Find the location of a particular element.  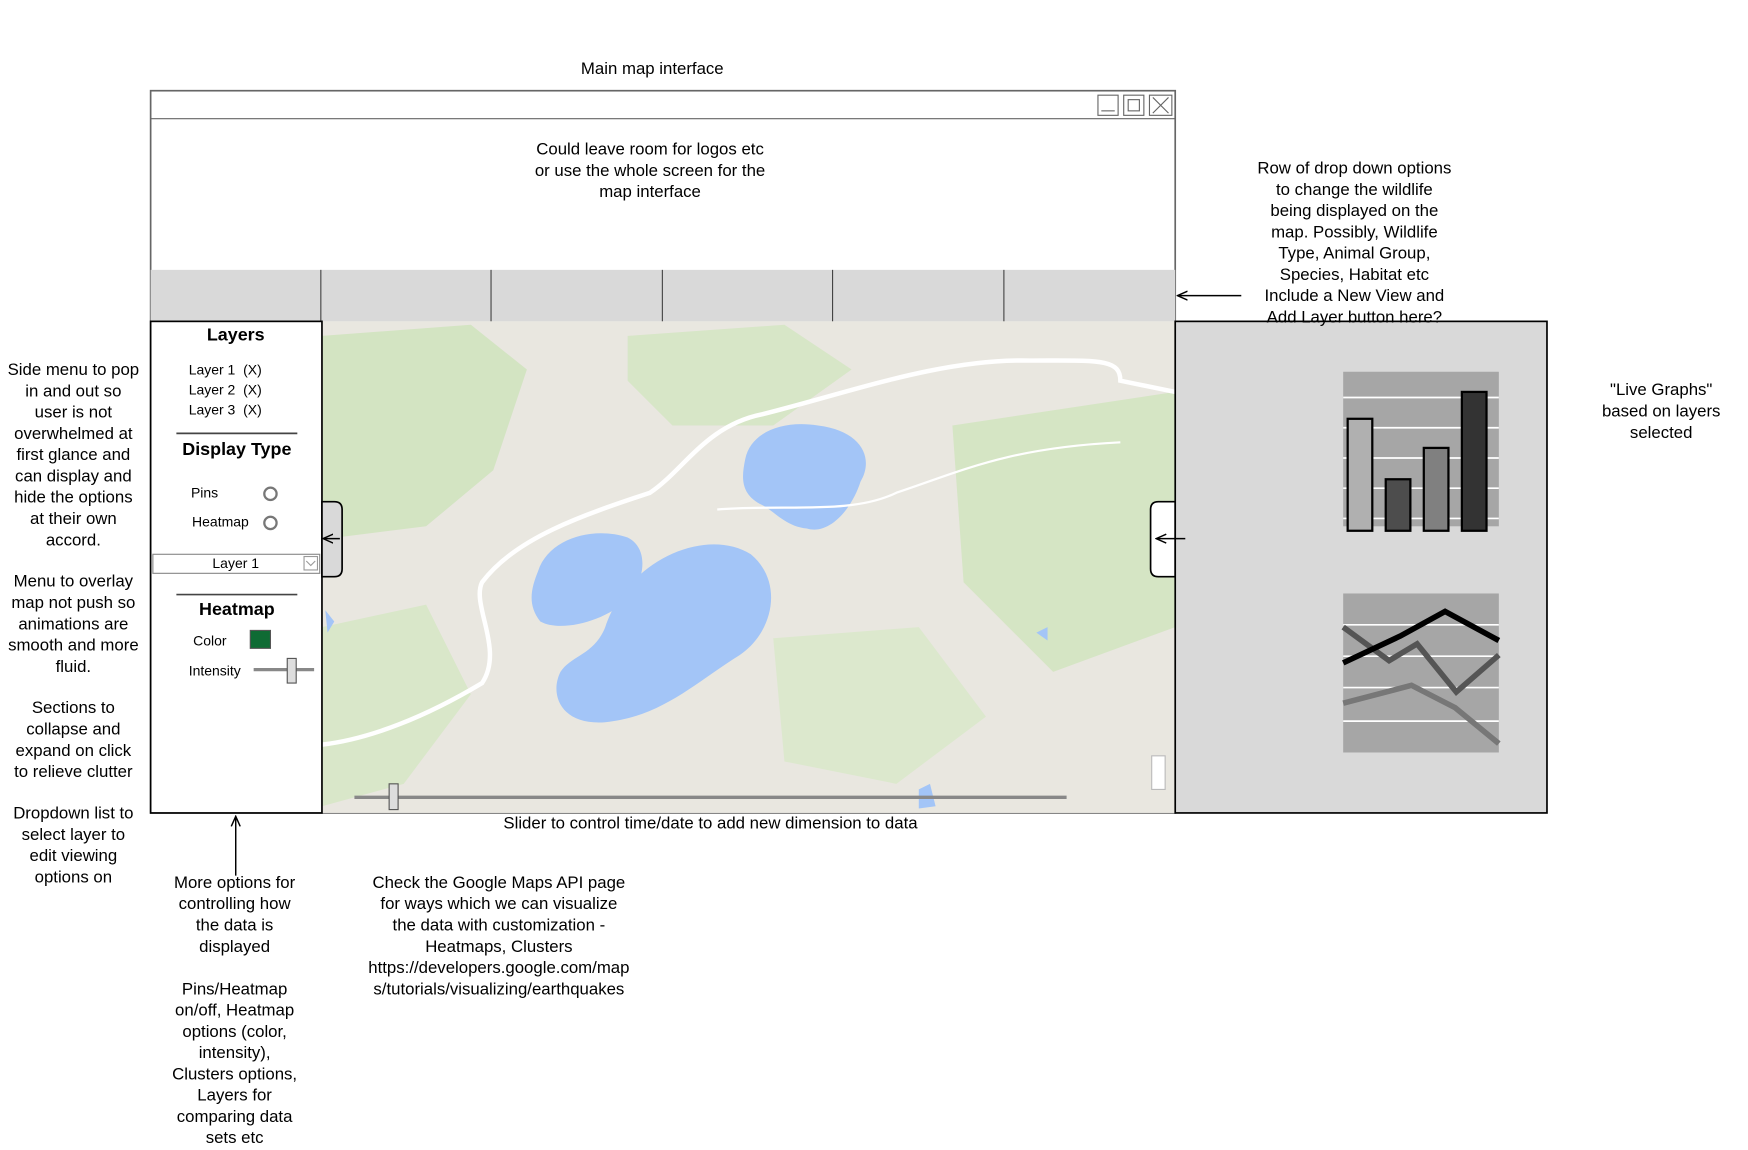

bar-graph-icon is located at coordinates (1421, 451).